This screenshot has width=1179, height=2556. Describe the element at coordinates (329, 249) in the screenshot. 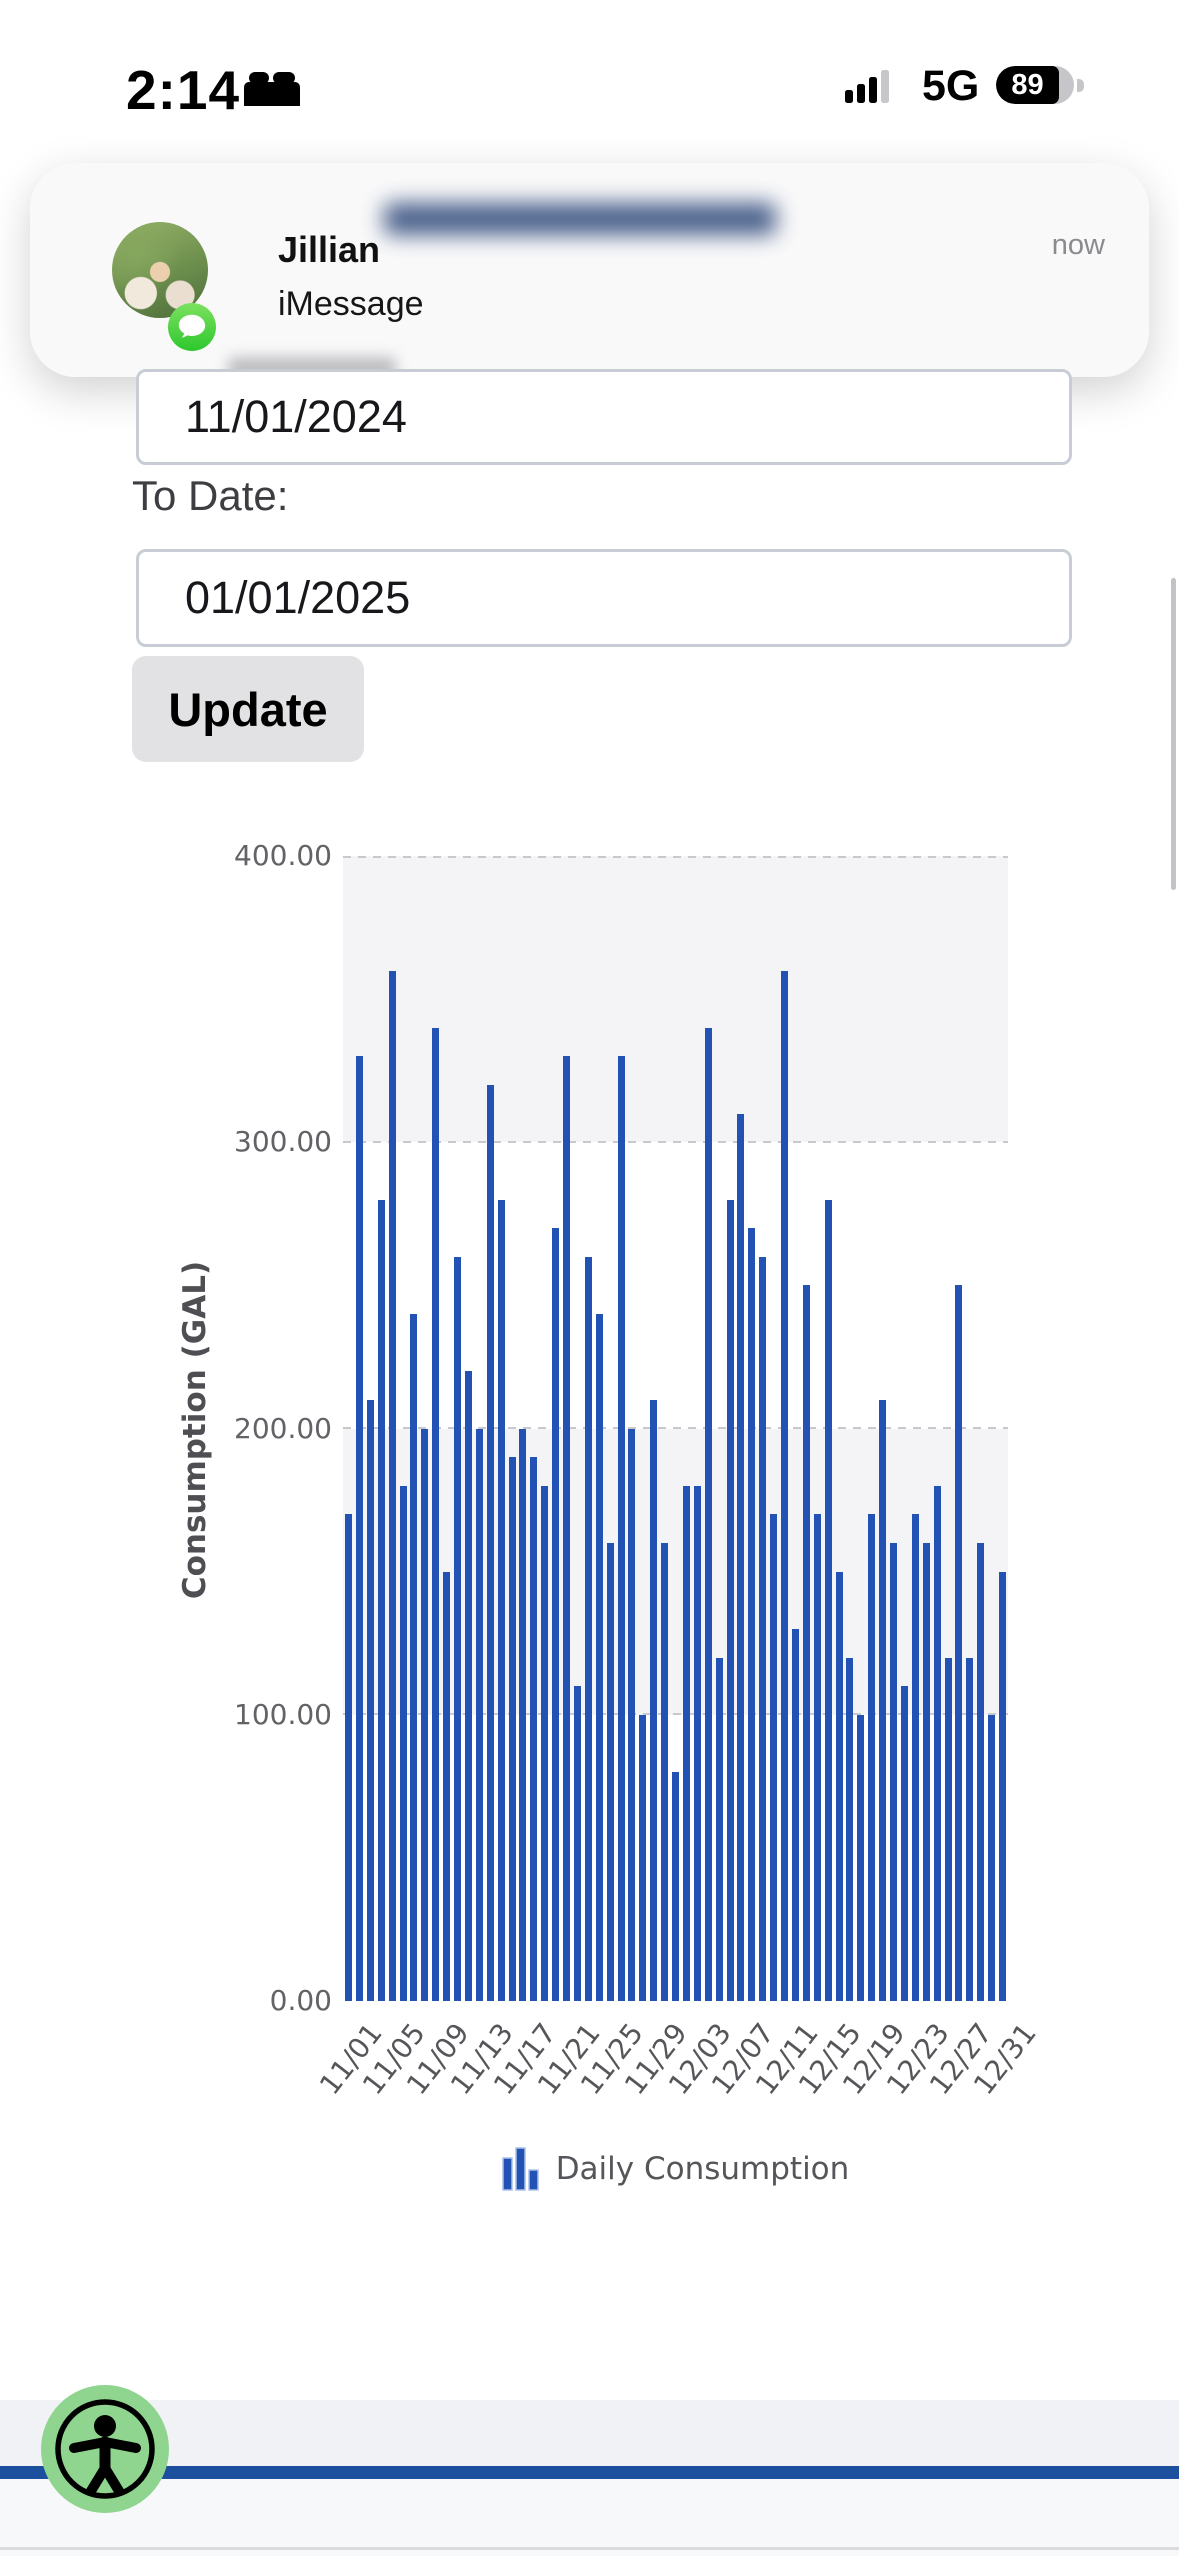

I see `notification-sender: Jillian` at that location.